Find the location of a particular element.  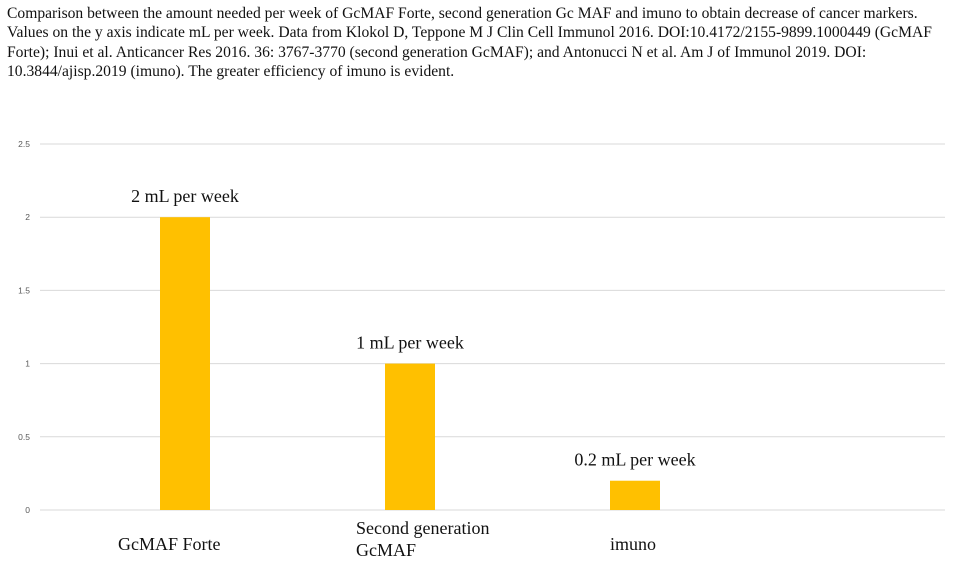

data-label: 0.2 mL per week is located at coordinates (634, 460).